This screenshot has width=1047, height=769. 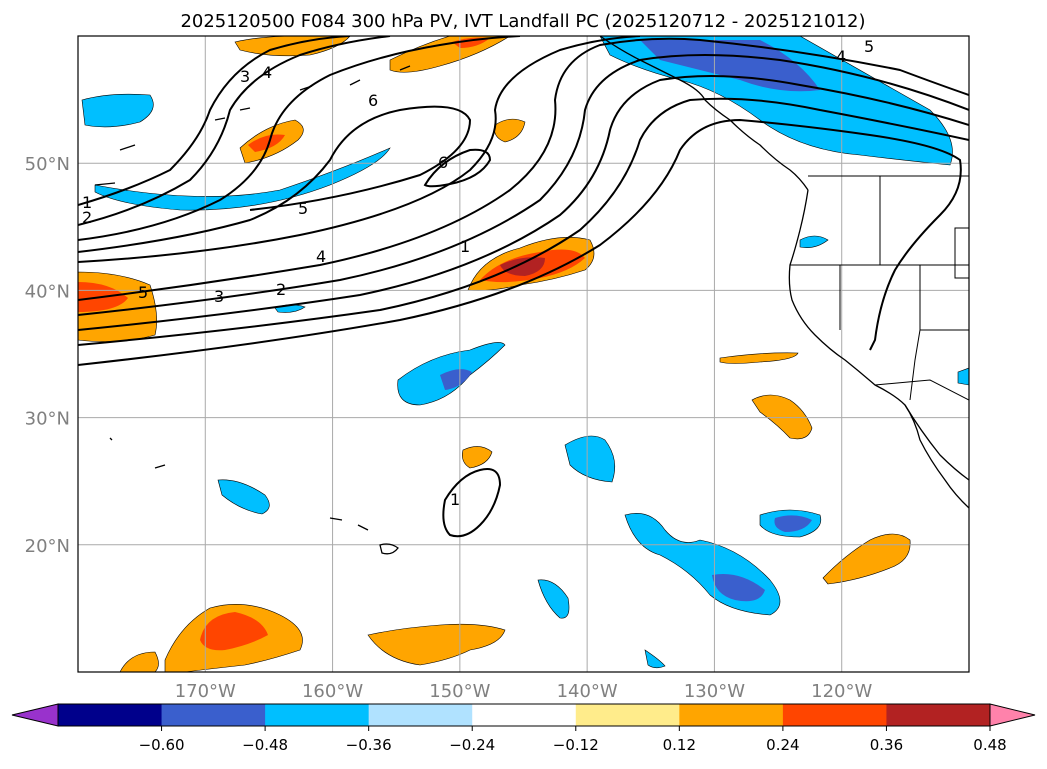 I want to click on longitude-tick-label: 170°W, so click(x=205, y=691).